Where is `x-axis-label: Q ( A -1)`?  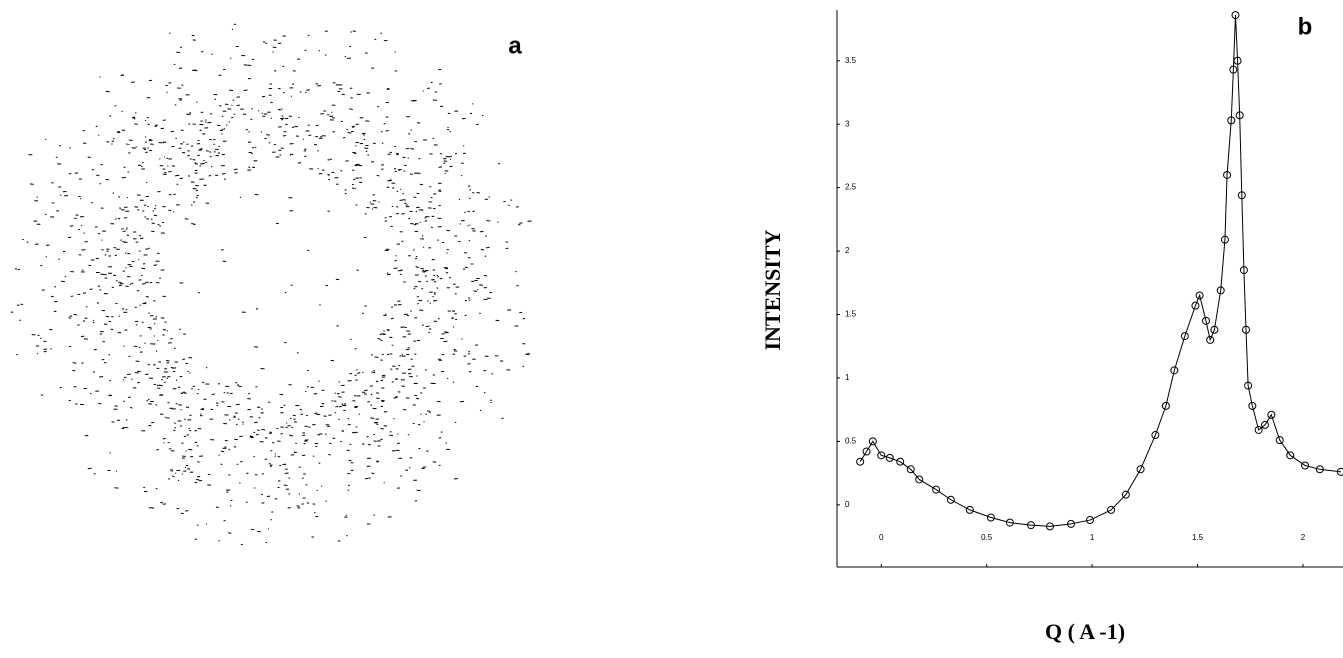 x-axis-label: Q ( A -1) is located at coordinates (1085, 631).